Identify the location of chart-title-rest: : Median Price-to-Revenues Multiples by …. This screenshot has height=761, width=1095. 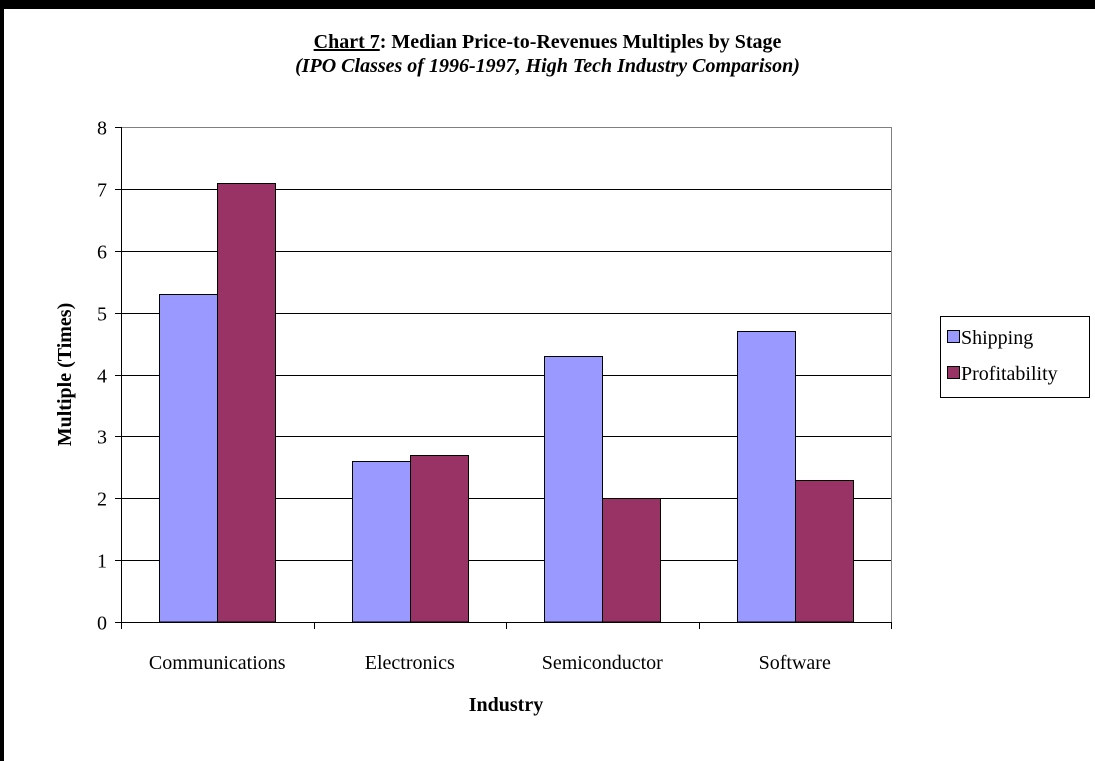
(580, 42).